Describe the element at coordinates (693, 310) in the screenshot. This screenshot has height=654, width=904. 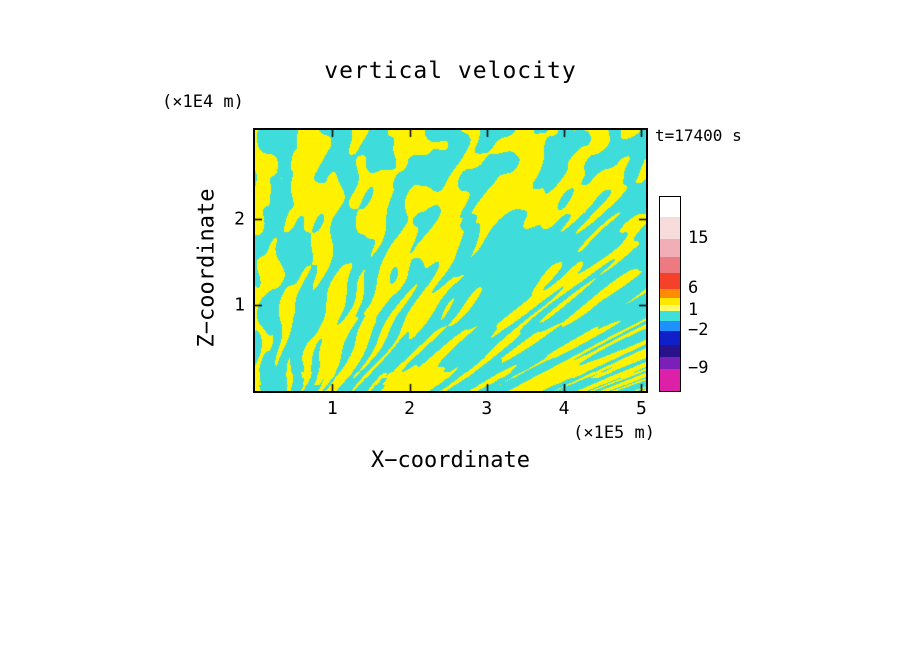
I see `colorbar-tick-label: 1` at that location.